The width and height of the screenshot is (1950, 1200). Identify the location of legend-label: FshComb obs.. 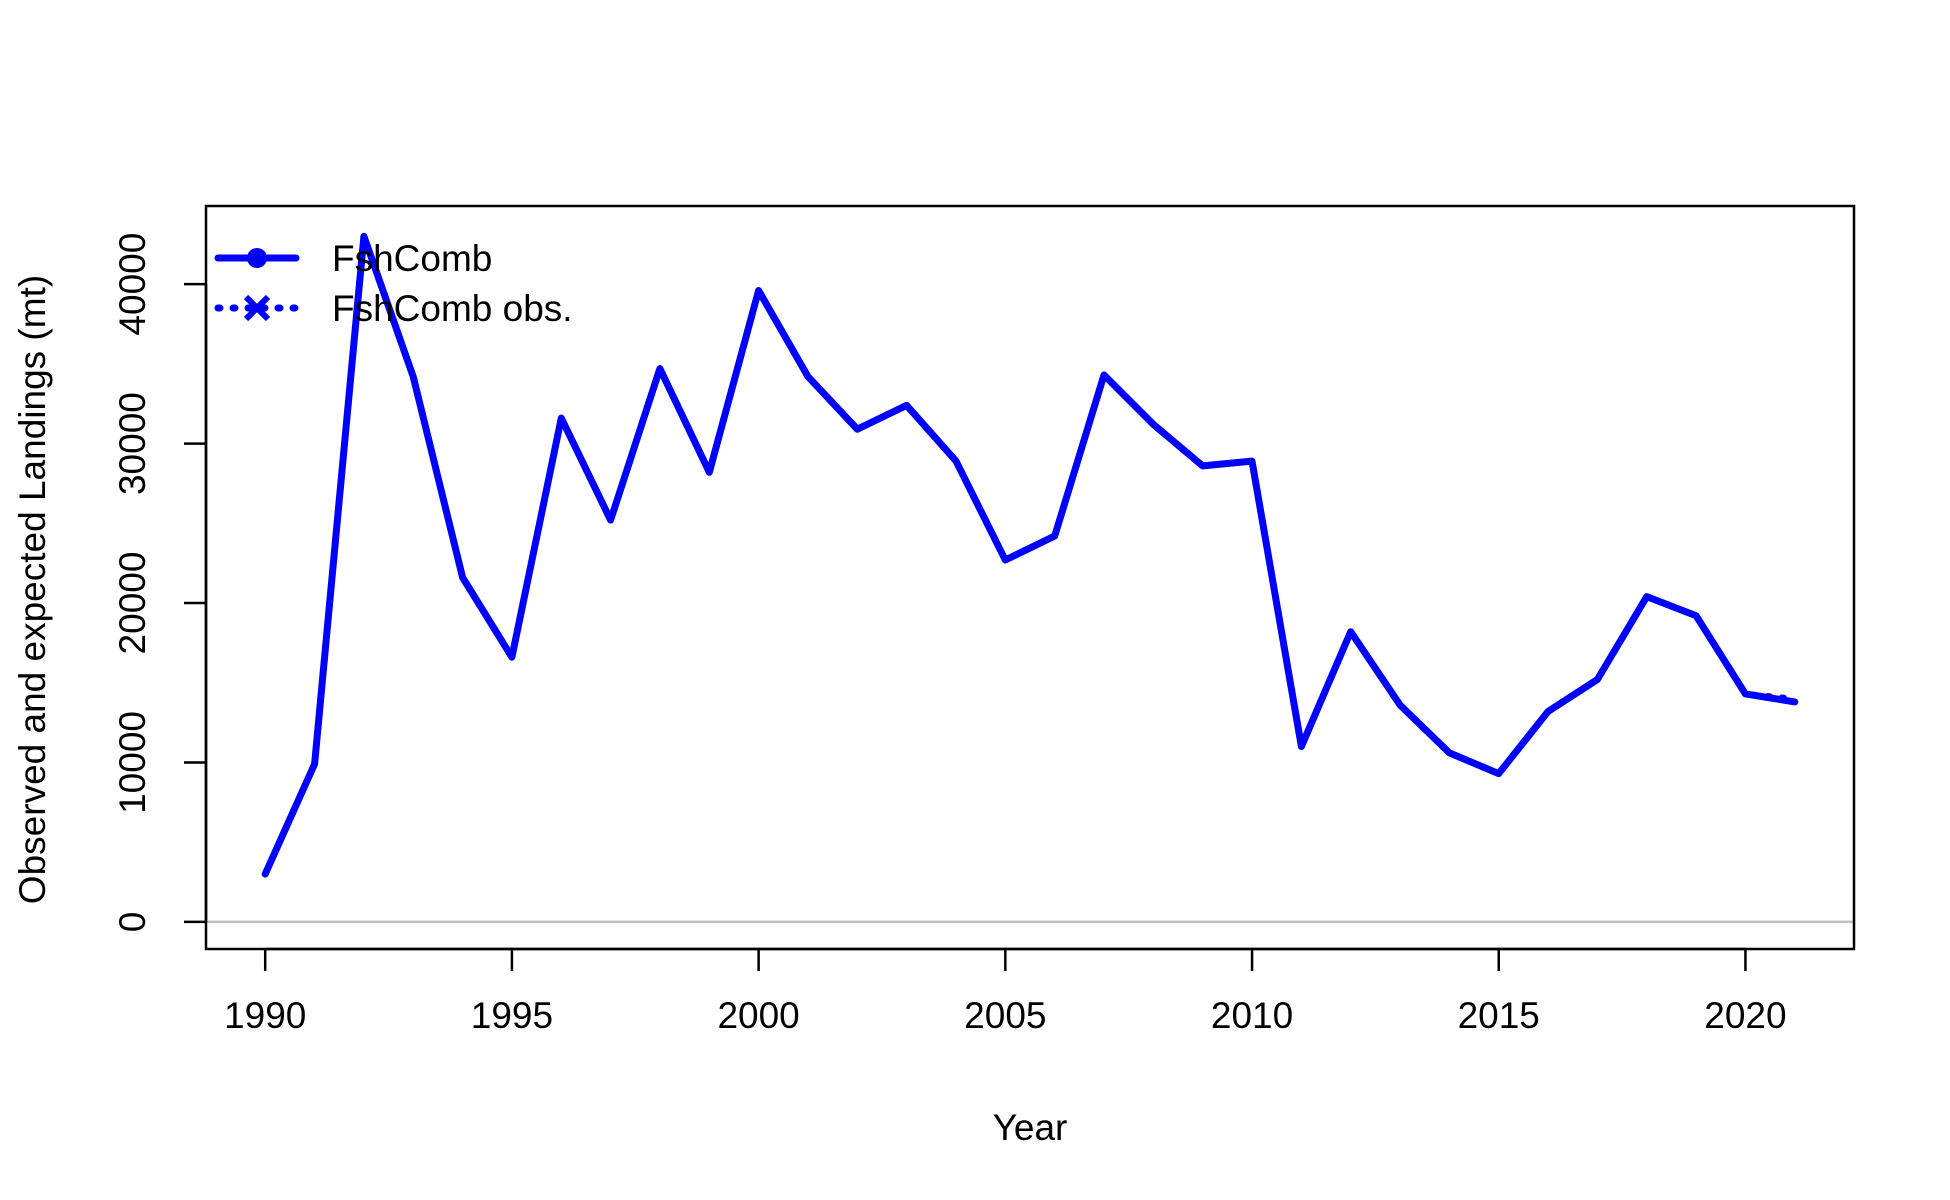
(452, 308).